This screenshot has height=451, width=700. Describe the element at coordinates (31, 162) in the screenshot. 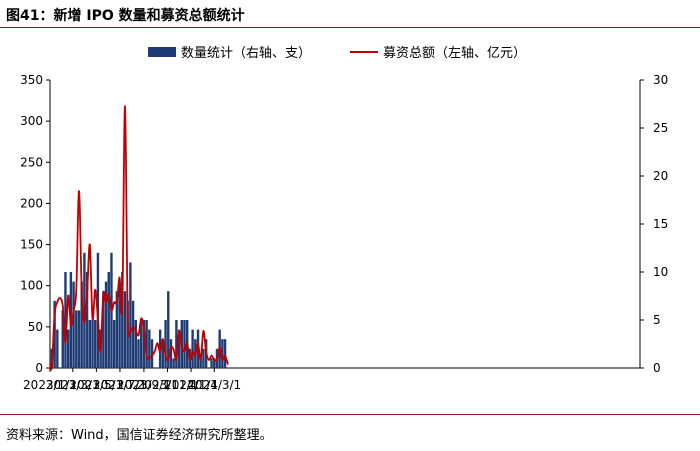

I see `y-left-tick-label: 250` at that location.